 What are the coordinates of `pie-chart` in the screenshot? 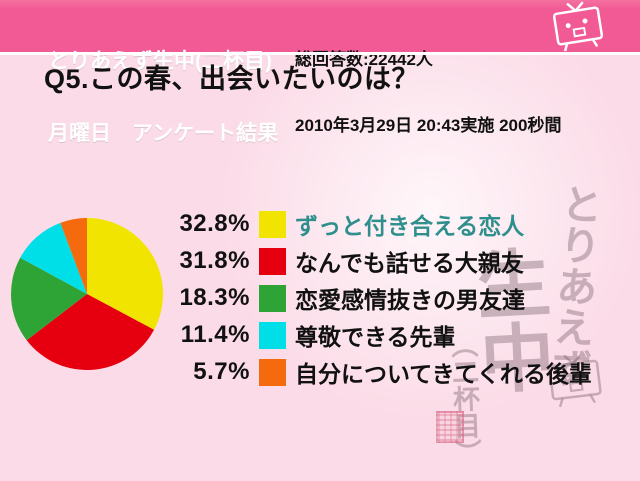 It's located at (87, 294).